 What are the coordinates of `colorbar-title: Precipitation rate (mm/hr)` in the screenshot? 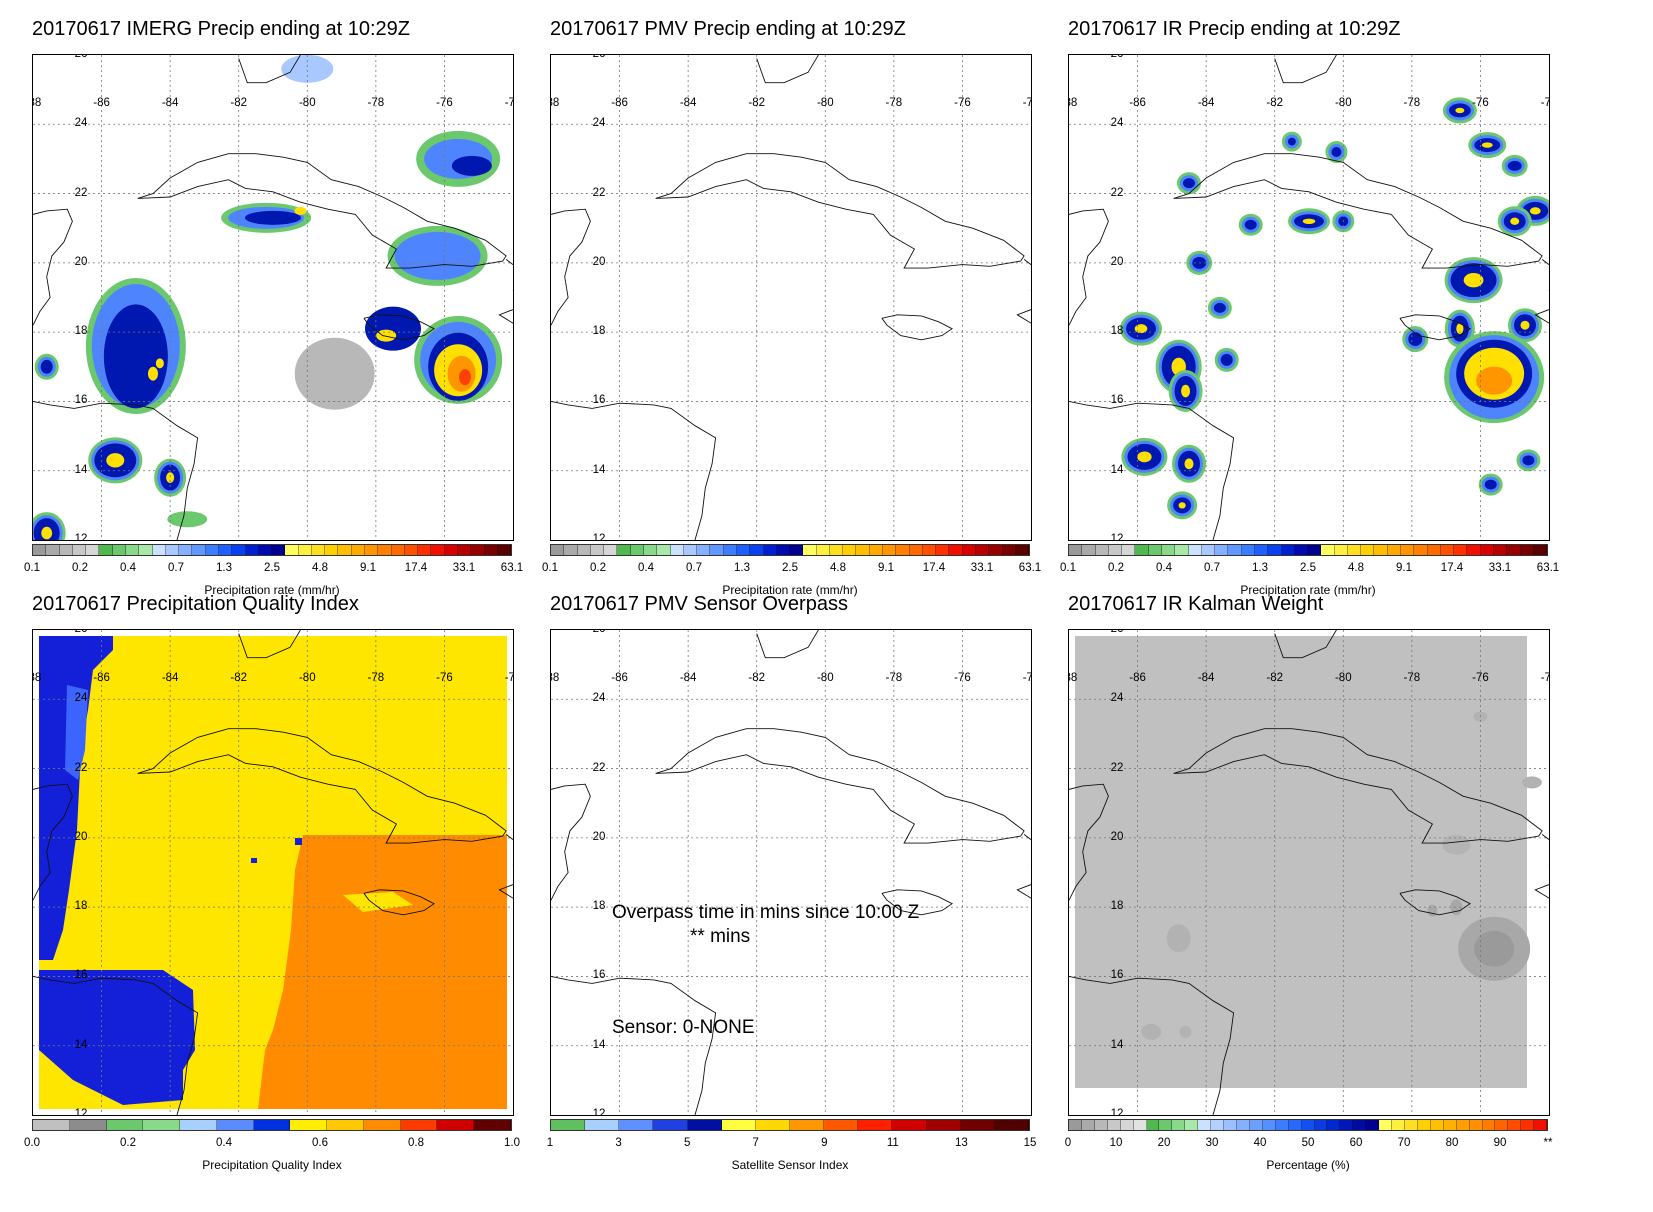 It's located at (790, 590).